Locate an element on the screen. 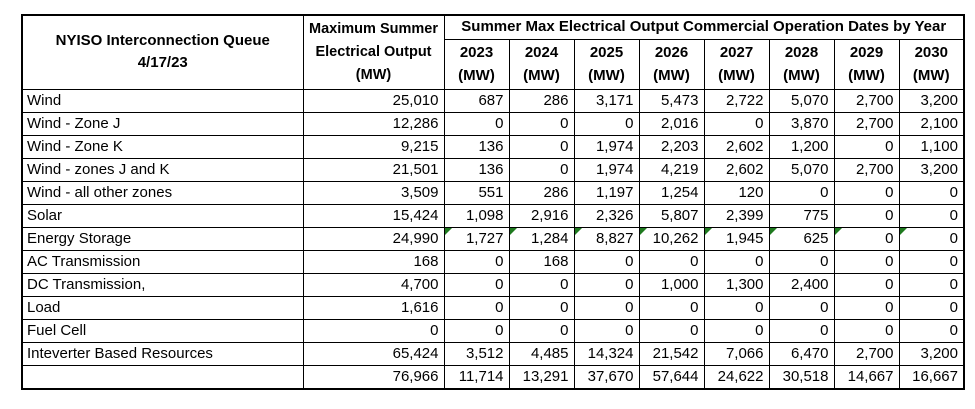  year-value-cell: 10,262 is located at coordinates (671, 238).